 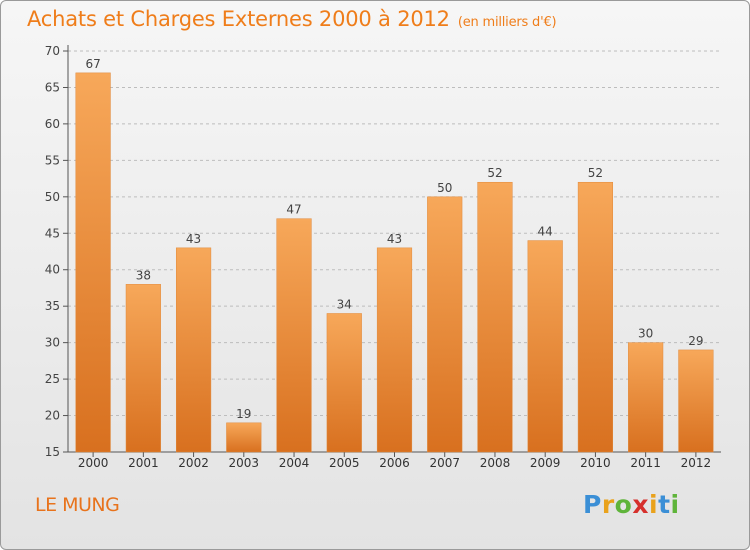 What do you see at coordinates (143, 463) in the screenshot?
I see `x-tick-label: 2001` at bounding box center [143, 463].